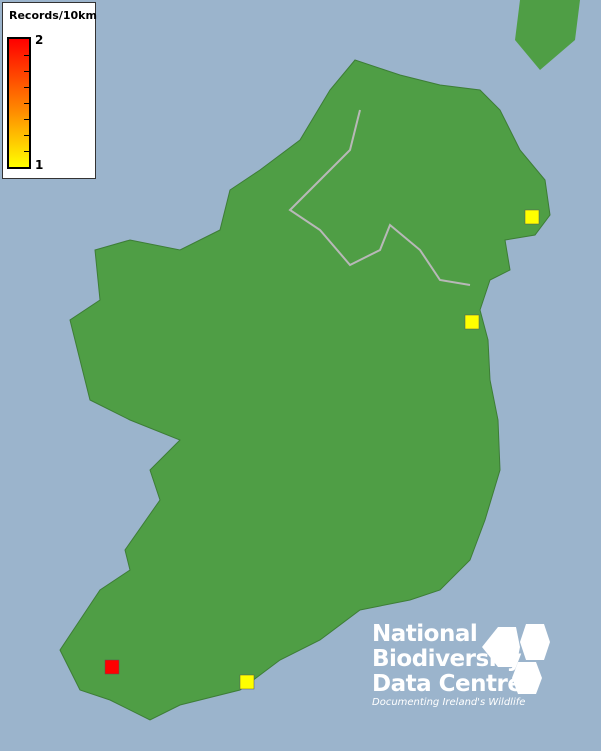 Image resolution: width=601 pixels, height=751 pixels. Describe the element at coordinates (379, 197) in the screenshot. I see `ni-border` at that location.